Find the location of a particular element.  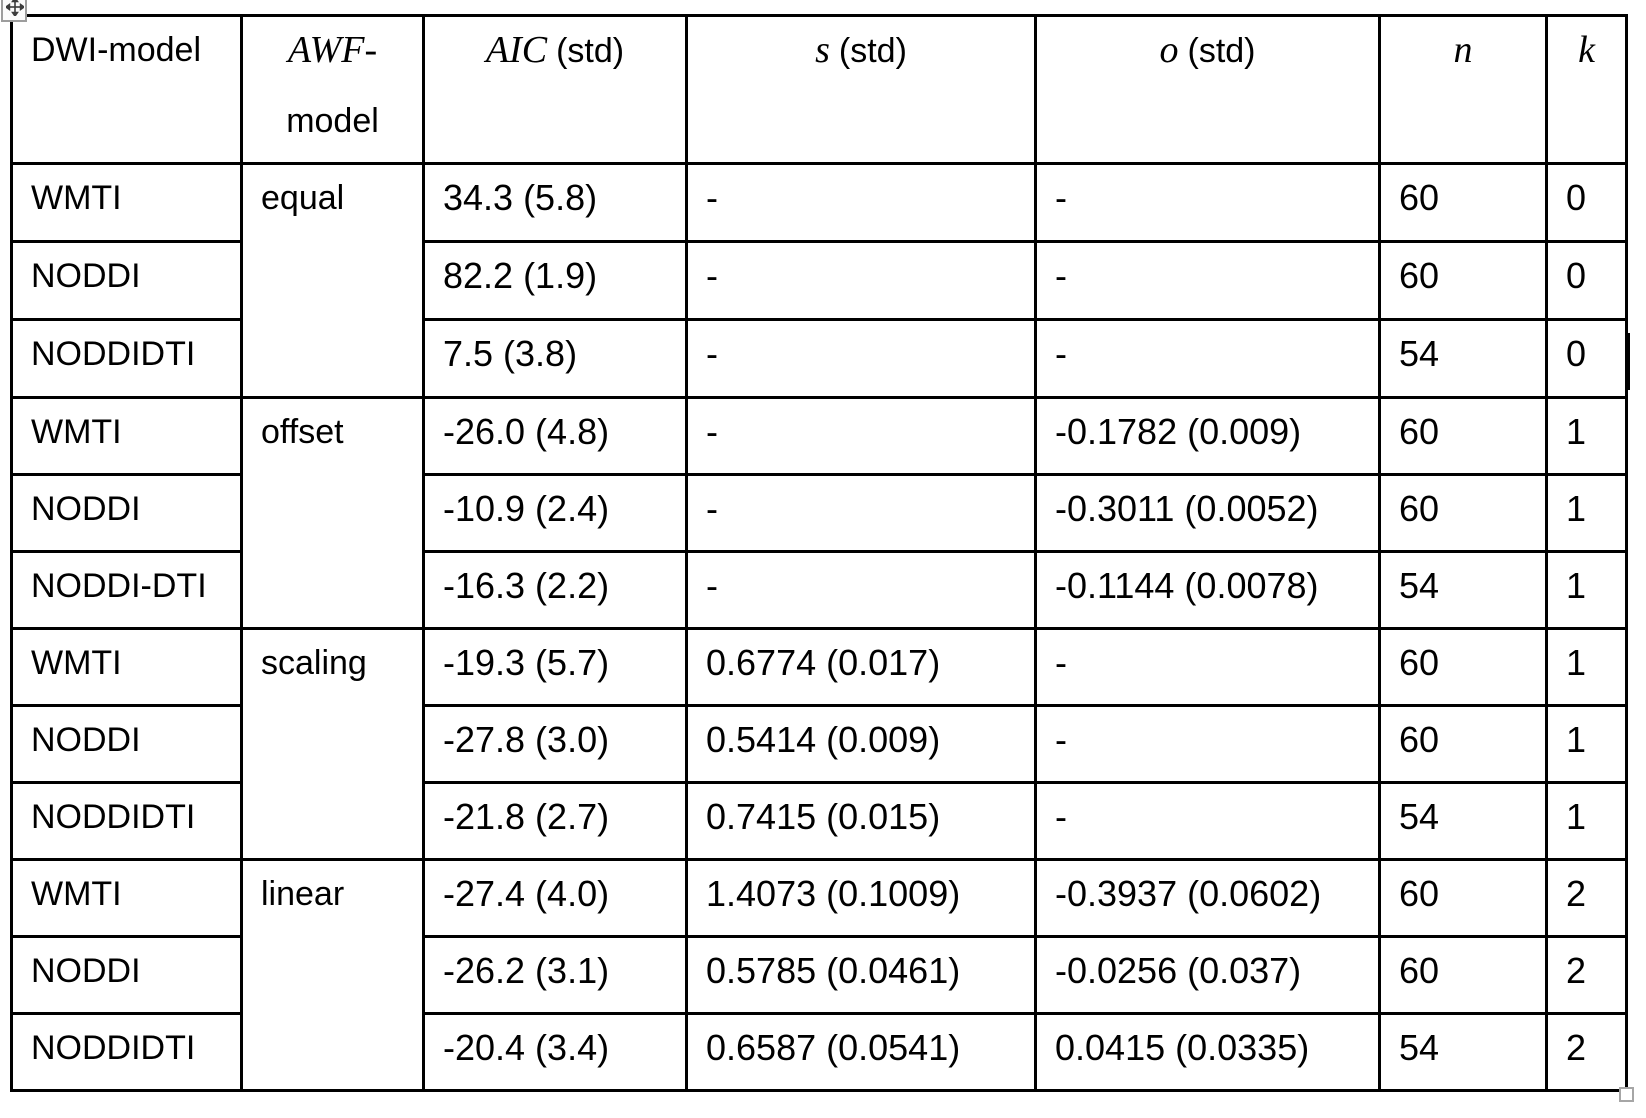

n-math-label: n is located at coordinates (1463, 50).